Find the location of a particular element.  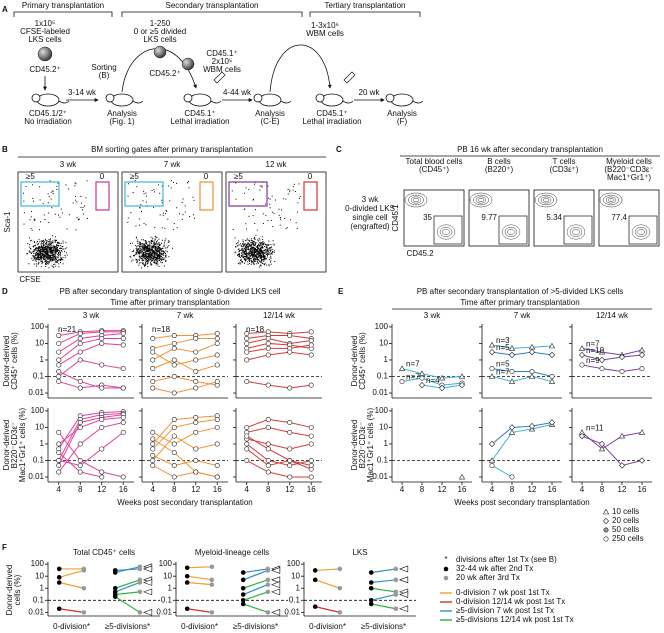

n-label: n=3 is located at coordinates (503, 340).